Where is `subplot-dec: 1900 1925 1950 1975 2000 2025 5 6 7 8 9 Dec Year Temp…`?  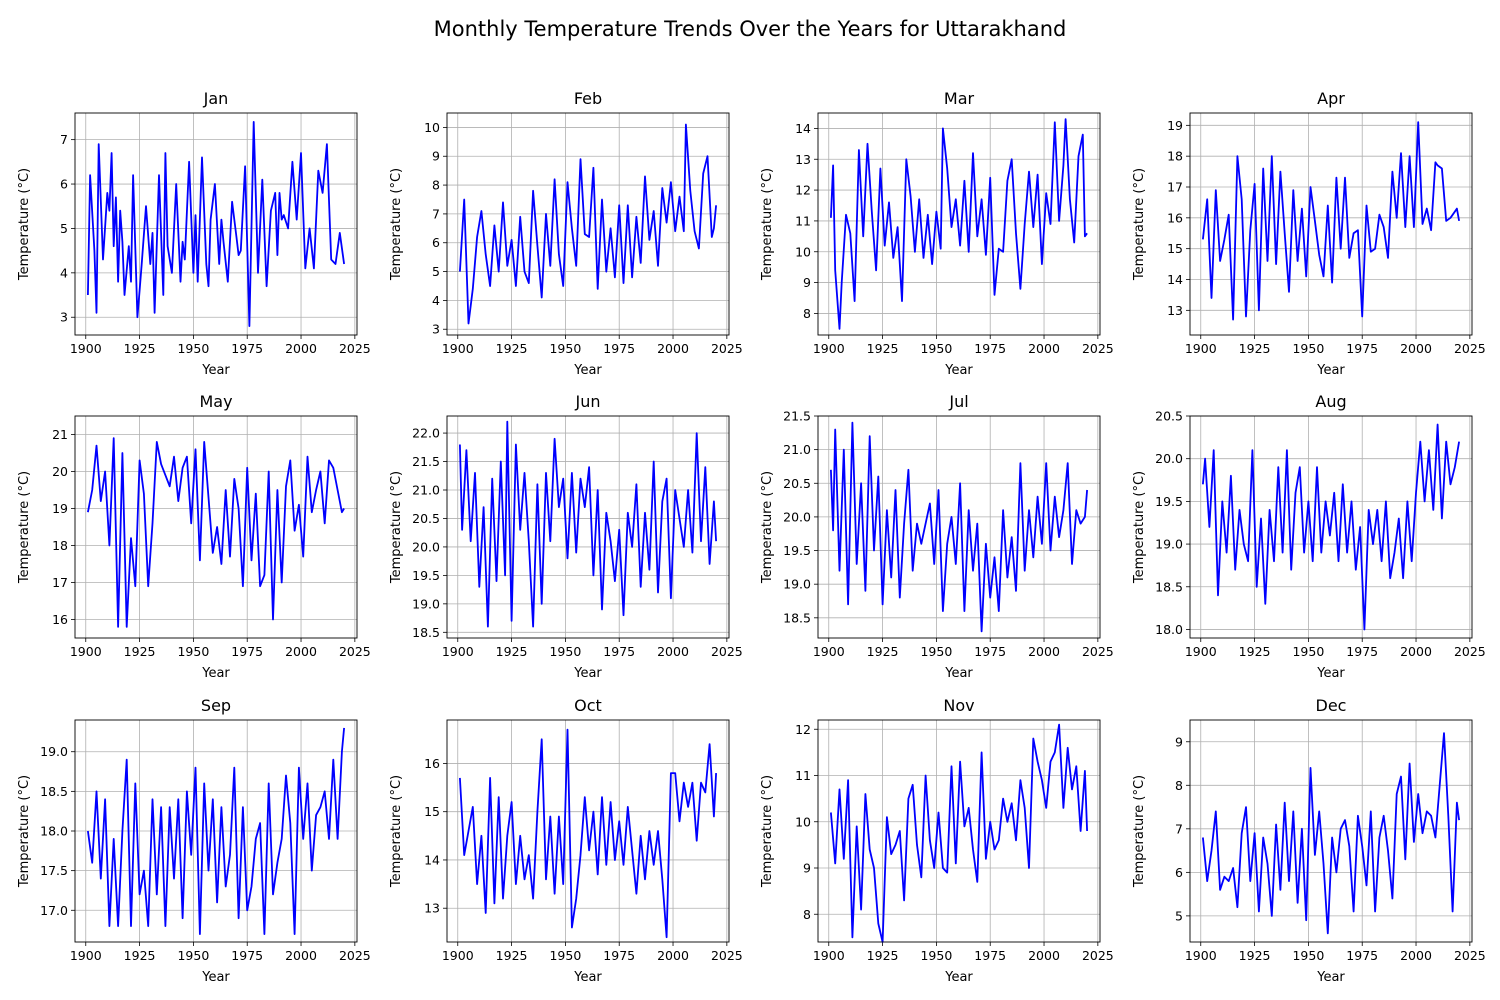 subplot-dec: 1900 1925 1950 1975 2000 2025 5 6 7 8 9 Dec Year Temp… is located at coordinates (1309, 840).